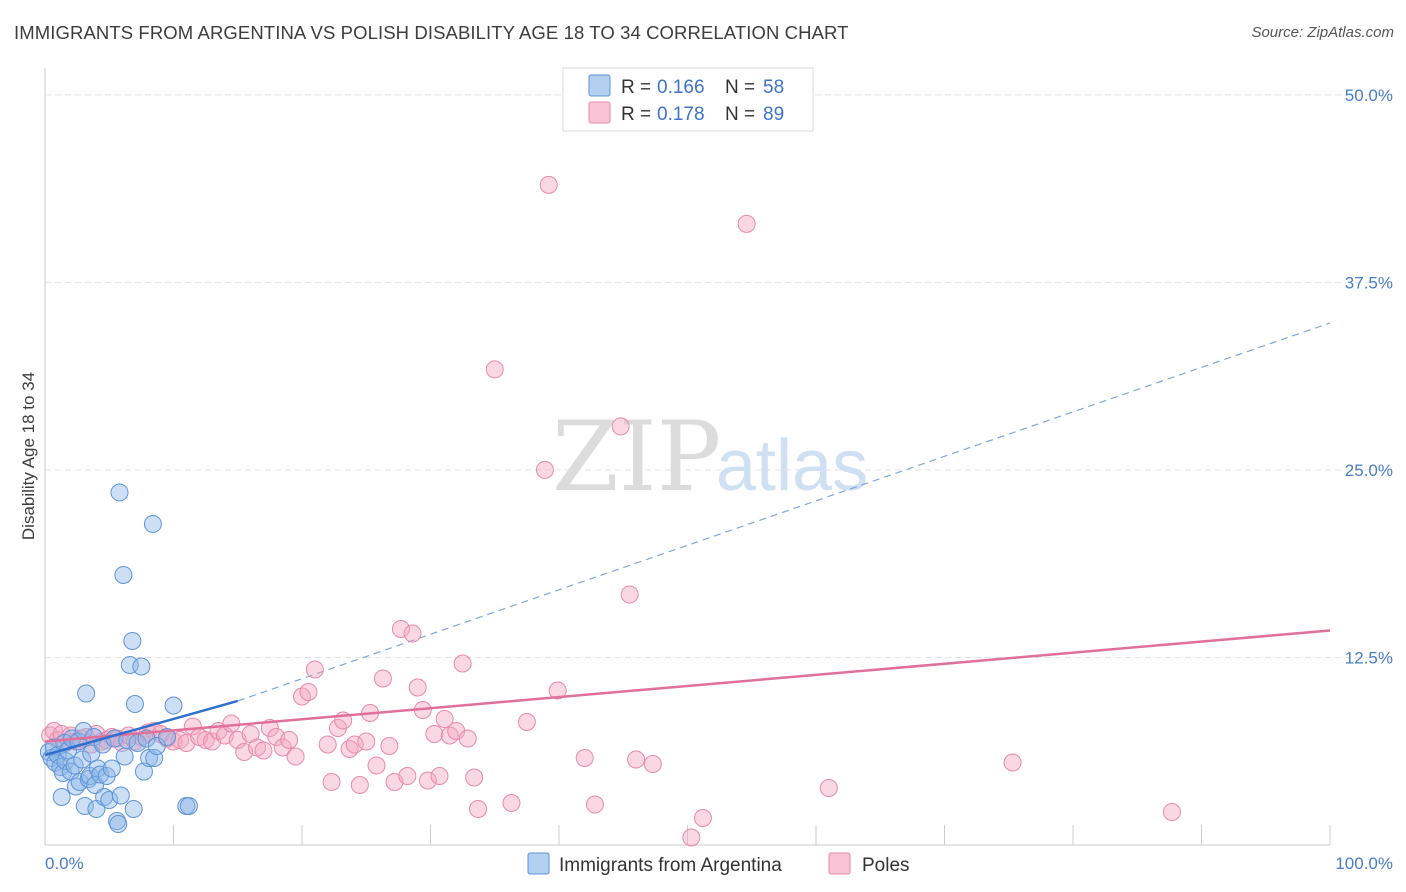 This screenshot has height=892, width=1406. What do you see at coordinates (681, 87) in the screenshot?
I see `legend-r-value: 0.166` at bounding box center [681, 87].